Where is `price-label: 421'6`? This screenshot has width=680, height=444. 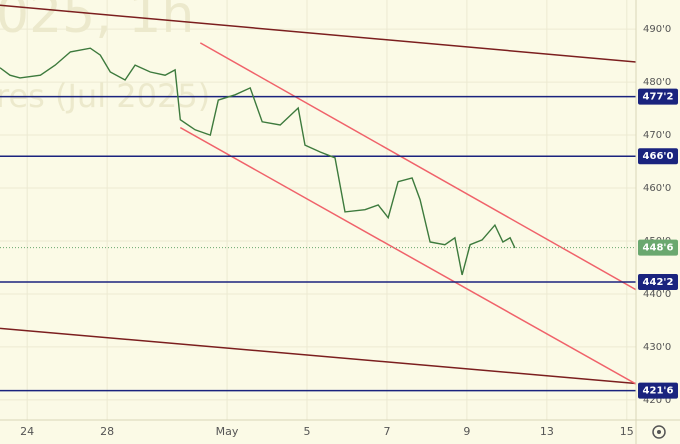 price-label: 421'6 is located at coordinates (658, 391).